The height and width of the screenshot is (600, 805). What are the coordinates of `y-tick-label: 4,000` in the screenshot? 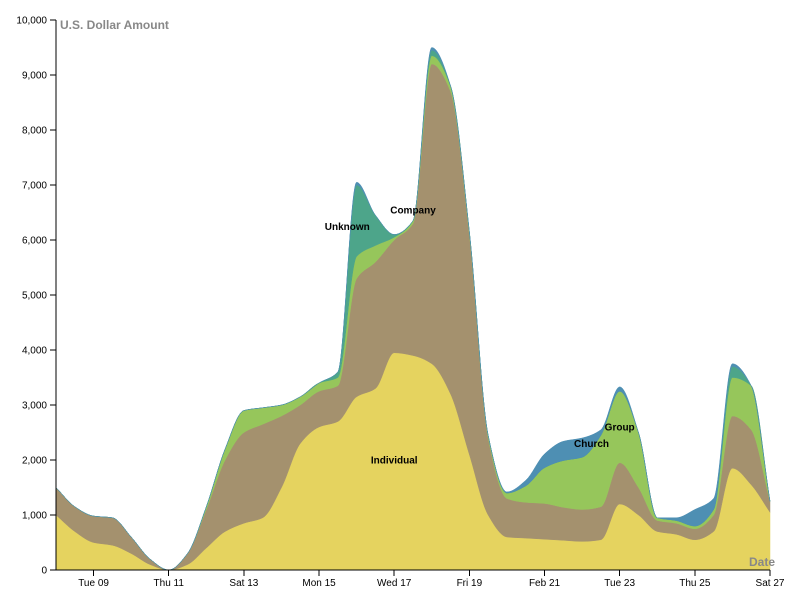 It's located at (34, 351).